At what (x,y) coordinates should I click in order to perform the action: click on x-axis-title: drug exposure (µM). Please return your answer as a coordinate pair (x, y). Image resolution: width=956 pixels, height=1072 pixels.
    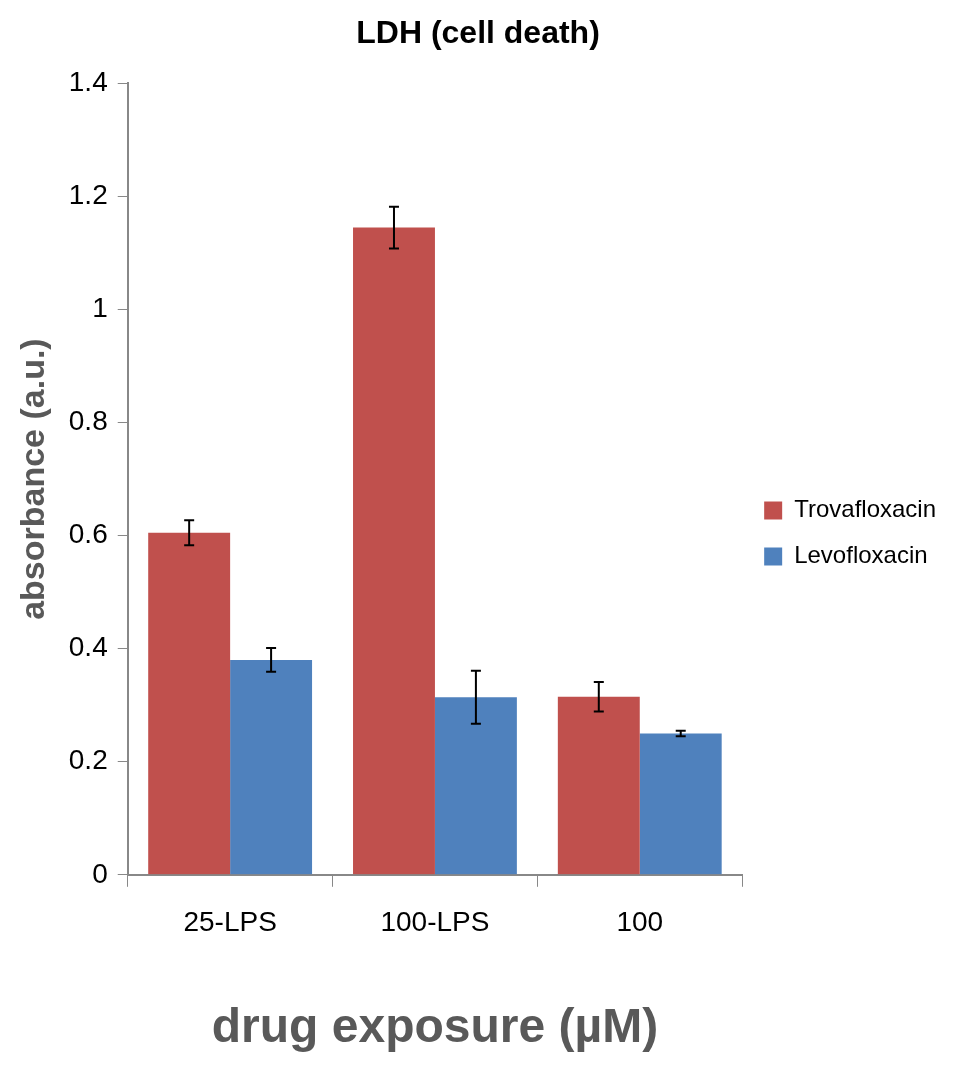
    Looking at the image, I should click on (435, 1026).